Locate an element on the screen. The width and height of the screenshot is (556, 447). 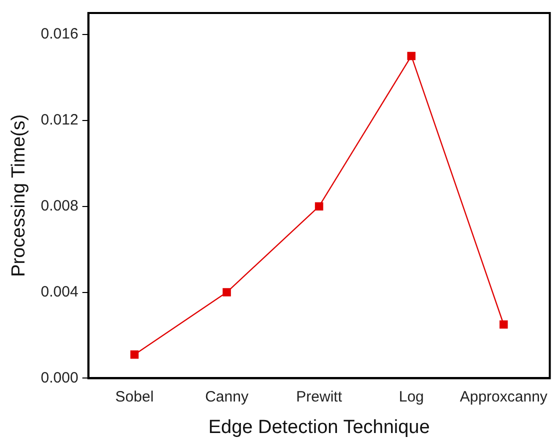
x-tick-label: Log is located at coordinates (411, 397).